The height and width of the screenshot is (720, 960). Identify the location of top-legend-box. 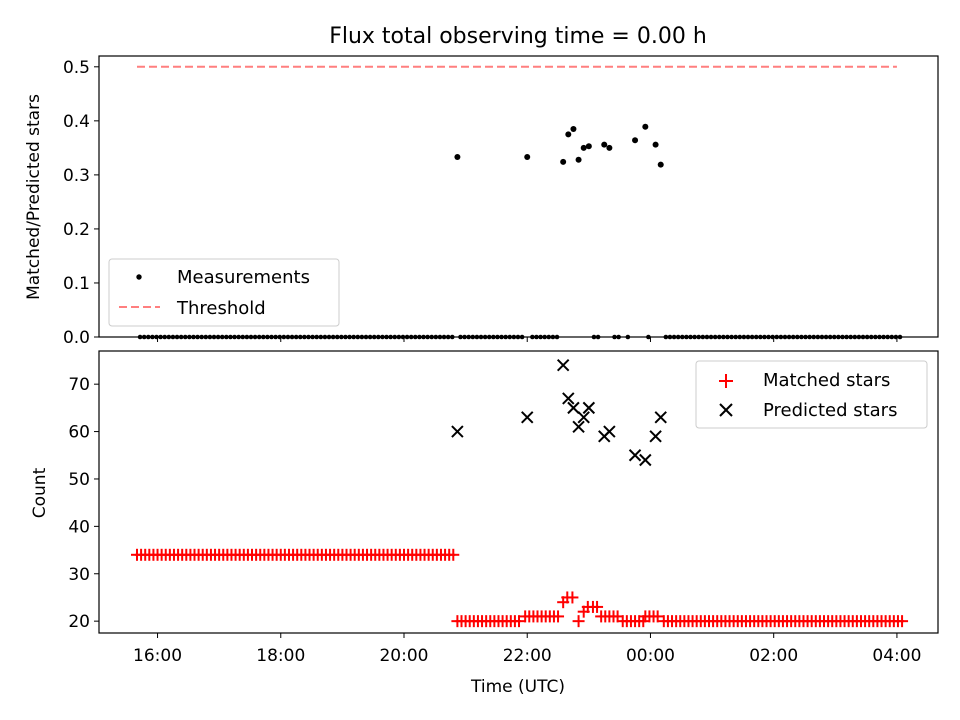
(224, 292).